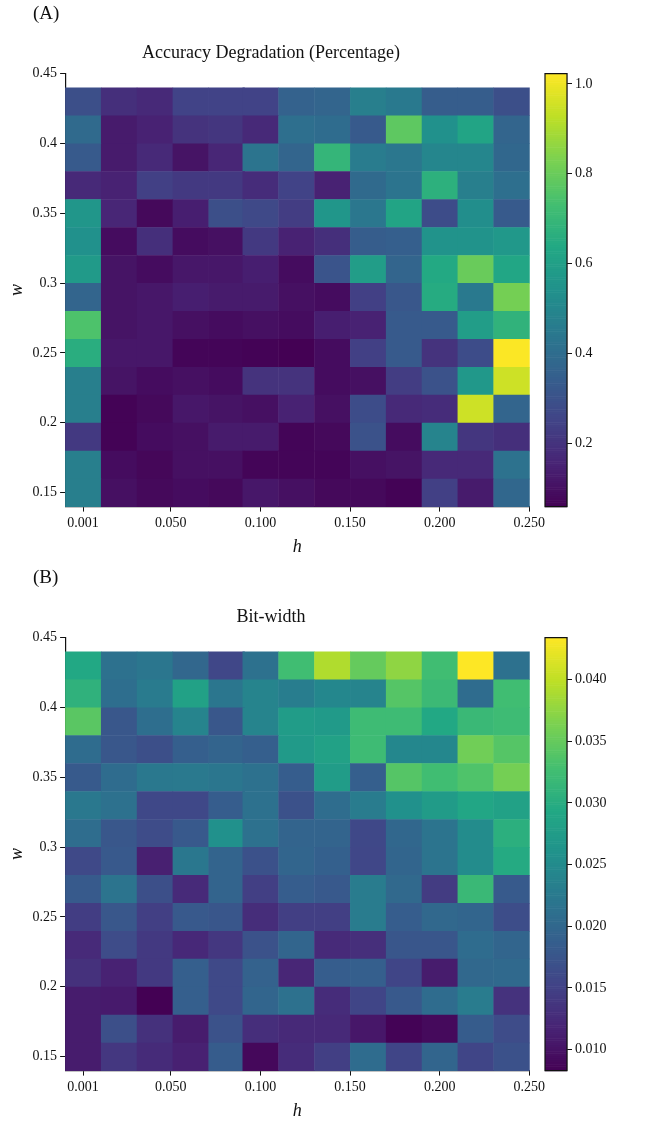 The width and height of the screenshot is (660, 1128). I want to click on chart-title: Bit-width, so click(271, 615).